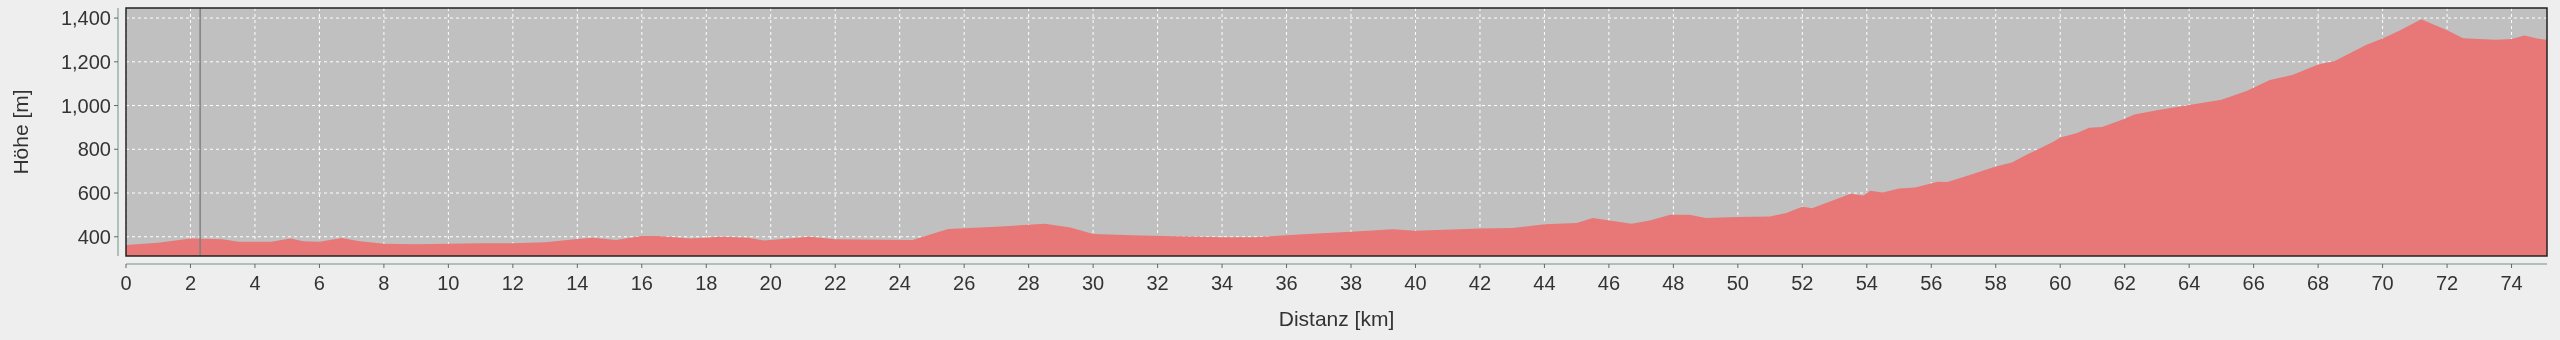 The height and width of the screenshot is (340, 2560). What do you see at coordinates (1737, 283) in the screenshot?
I see `x-tick-label: 50` at bounding box center [1737, 283].